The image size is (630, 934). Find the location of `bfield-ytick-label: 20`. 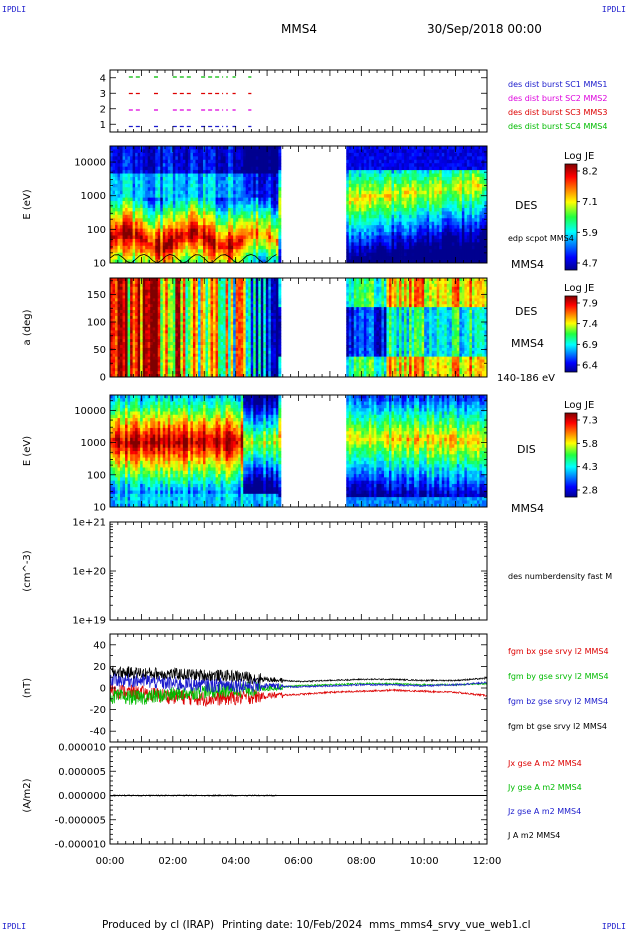

bfield-ytick-label: 20 is located at coordinates (99, 667).